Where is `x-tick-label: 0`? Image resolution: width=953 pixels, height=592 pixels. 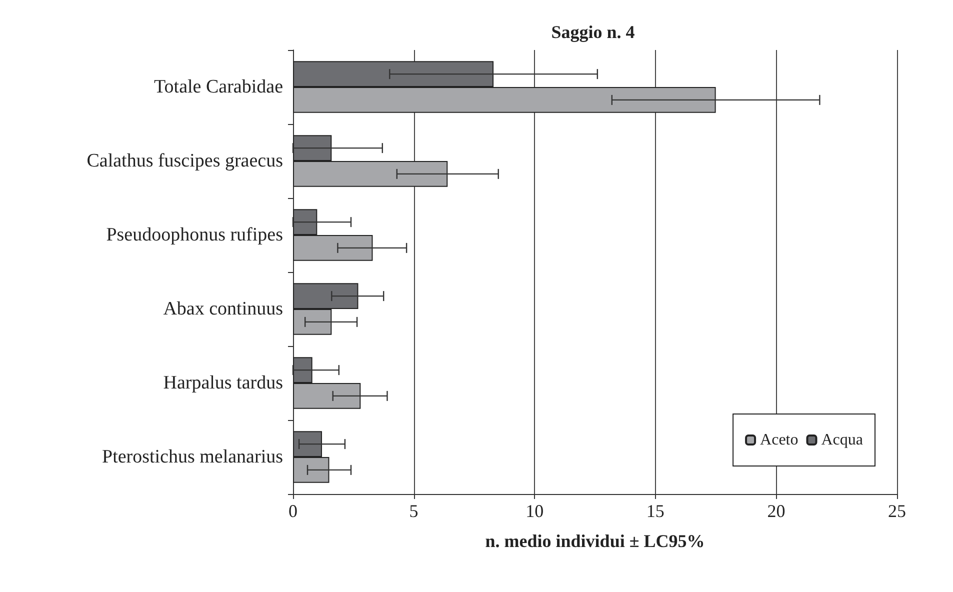 x-tick-label: 0 is located at coordinates (293, 511).